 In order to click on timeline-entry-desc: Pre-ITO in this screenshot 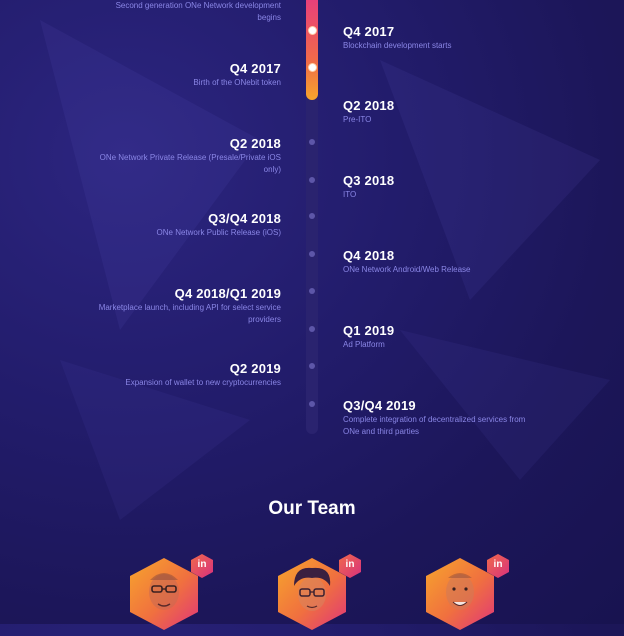, I will do `click(357, 119)`.